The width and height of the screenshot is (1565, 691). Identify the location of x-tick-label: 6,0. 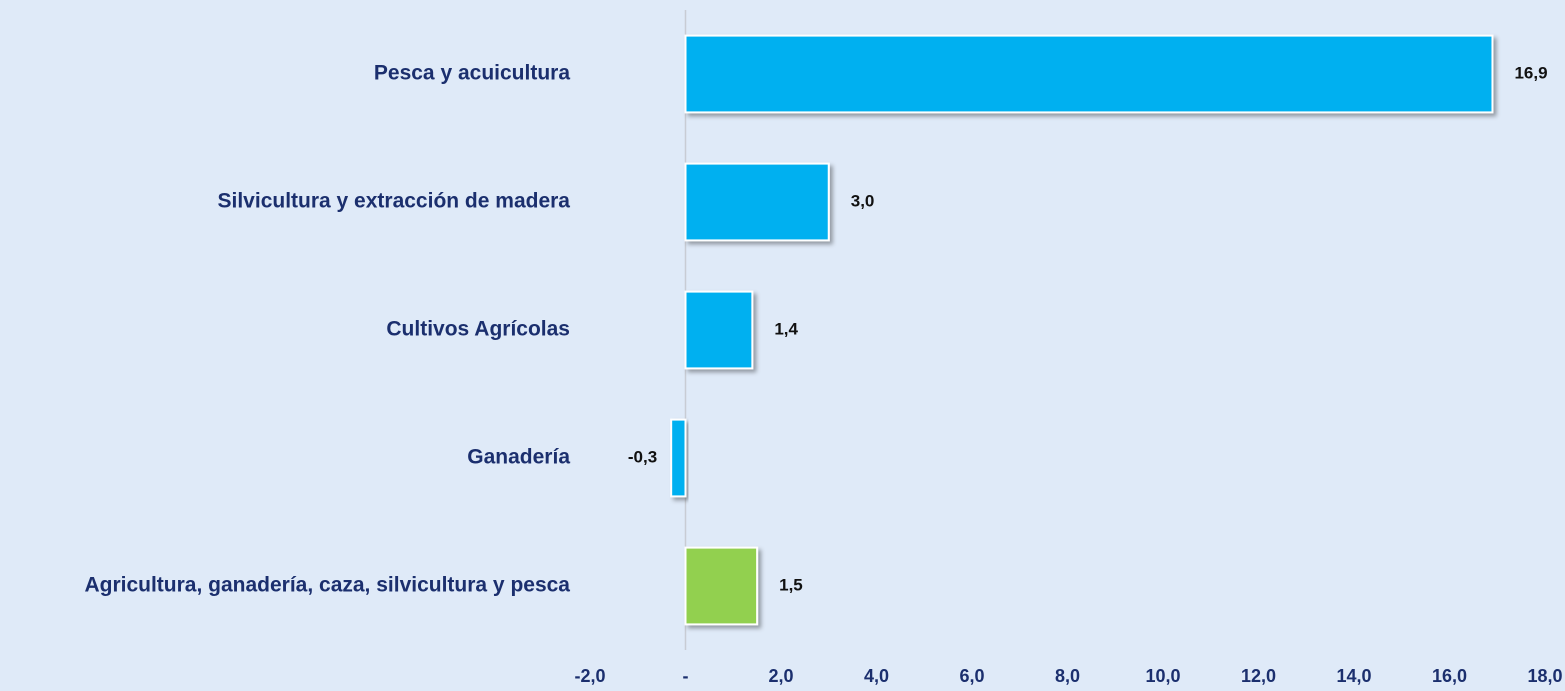
(971, 676).